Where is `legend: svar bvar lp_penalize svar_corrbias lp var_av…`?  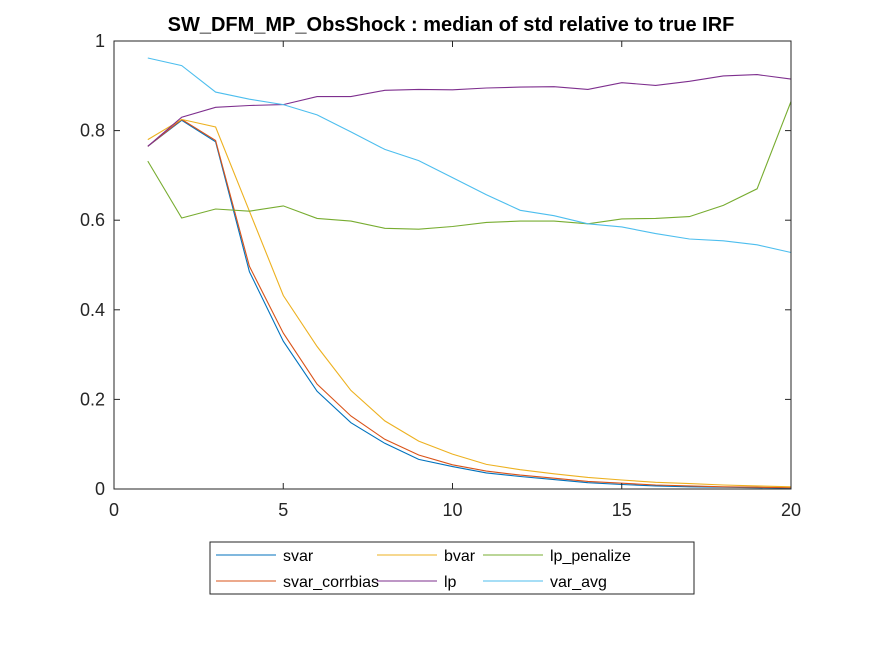
legend: svar bvar lp_penalize svar_corrbias lp var_av… is located at coordinates (452, 568).